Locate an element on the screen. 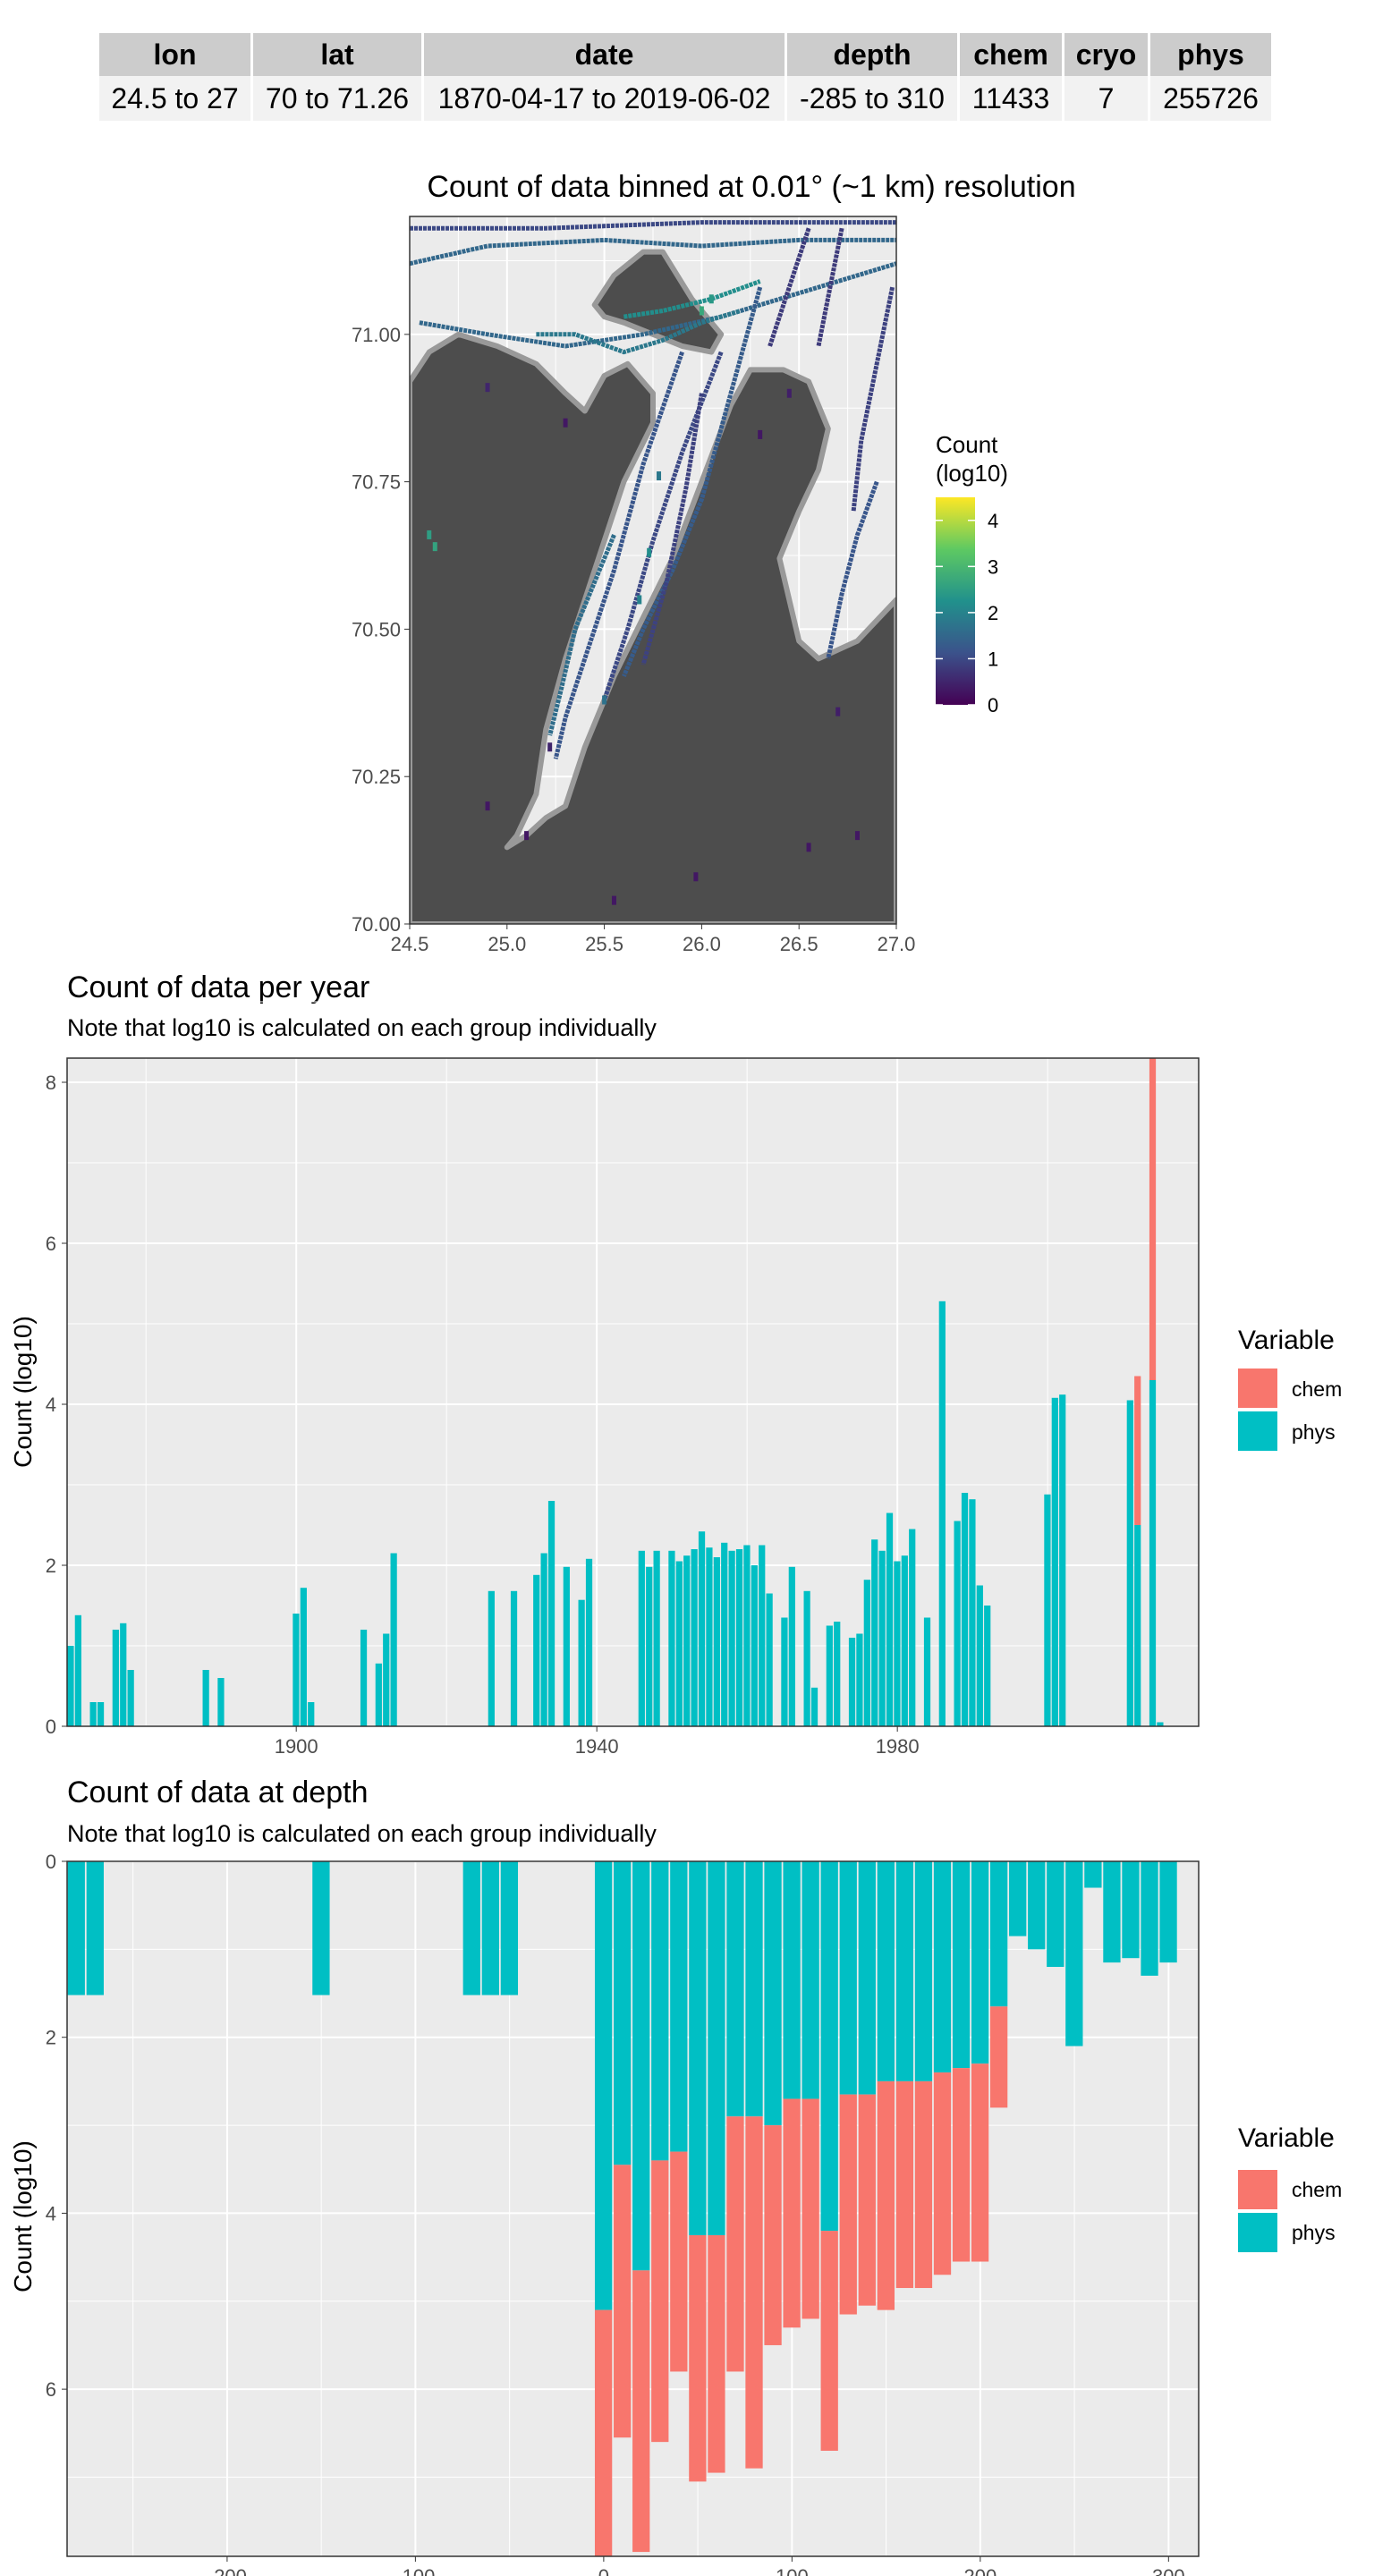 Image resolution: width=1374 pixels, height=2576 pixels. map-x-tick-label: 25.0 is located at coordinates (507, 944).